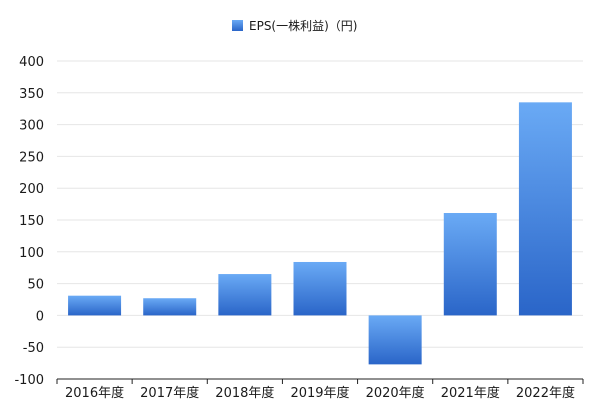 The image size is (600, 419). What do you see at coordinates (31, 94) in the screenshot?
I see `y-tick-label: 350` at bounding box center [31, 94].